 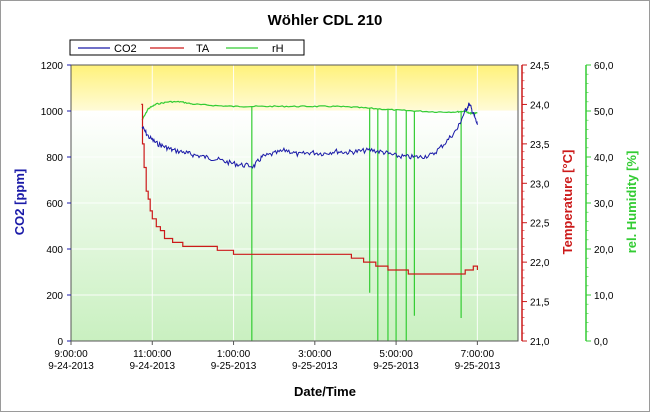 What do you see at coordinates (540, 224) in the screenshot?
I see `temperature-tick-label: 22,5` at bounding box center [540, 224].